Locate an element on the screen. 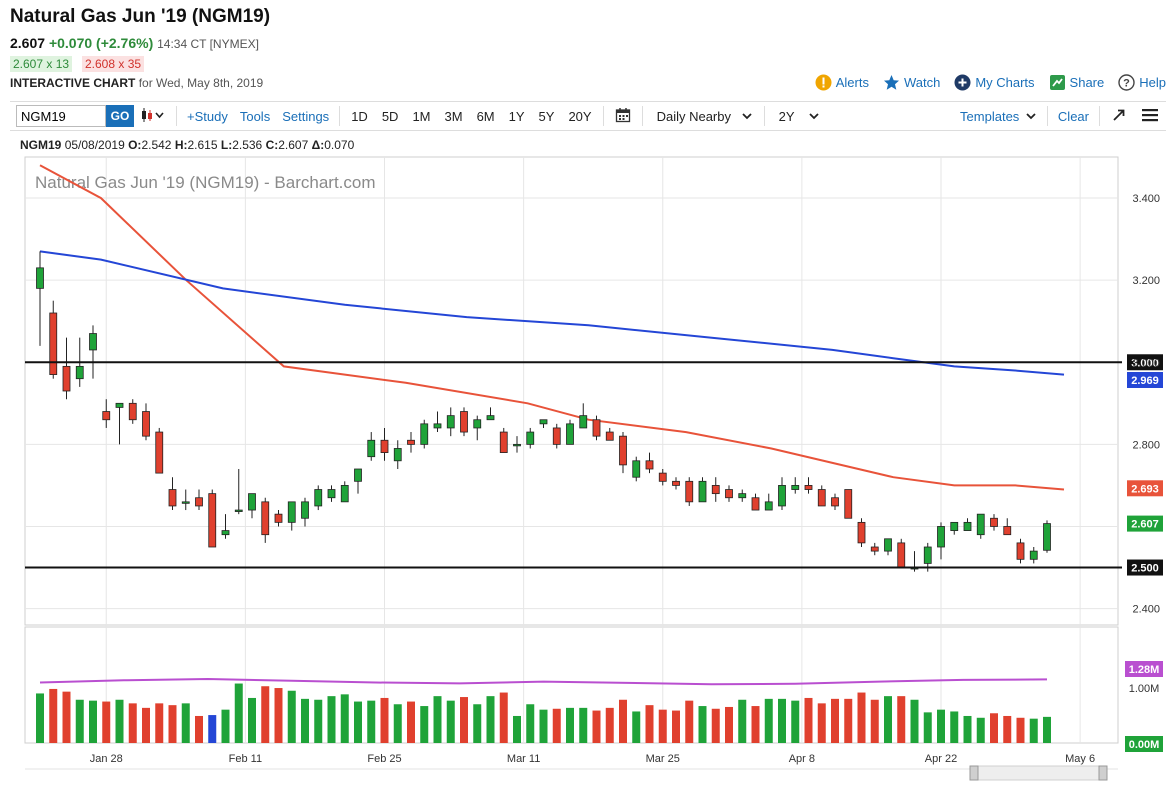  period-1y: 1Y is located at coordinates (516, 116).